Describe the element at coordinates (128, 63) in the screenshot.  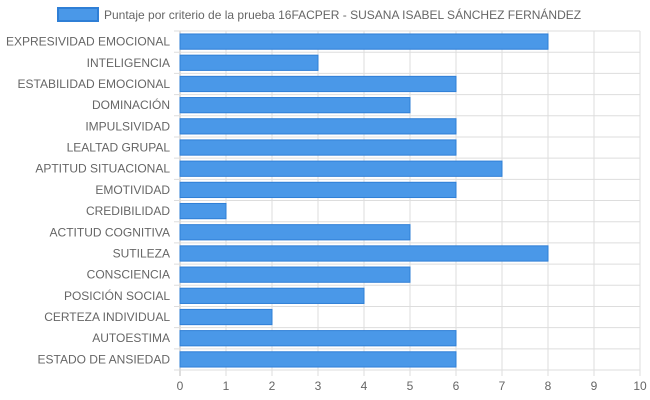
I see `category-label: INTELIGENCIA` at that location.